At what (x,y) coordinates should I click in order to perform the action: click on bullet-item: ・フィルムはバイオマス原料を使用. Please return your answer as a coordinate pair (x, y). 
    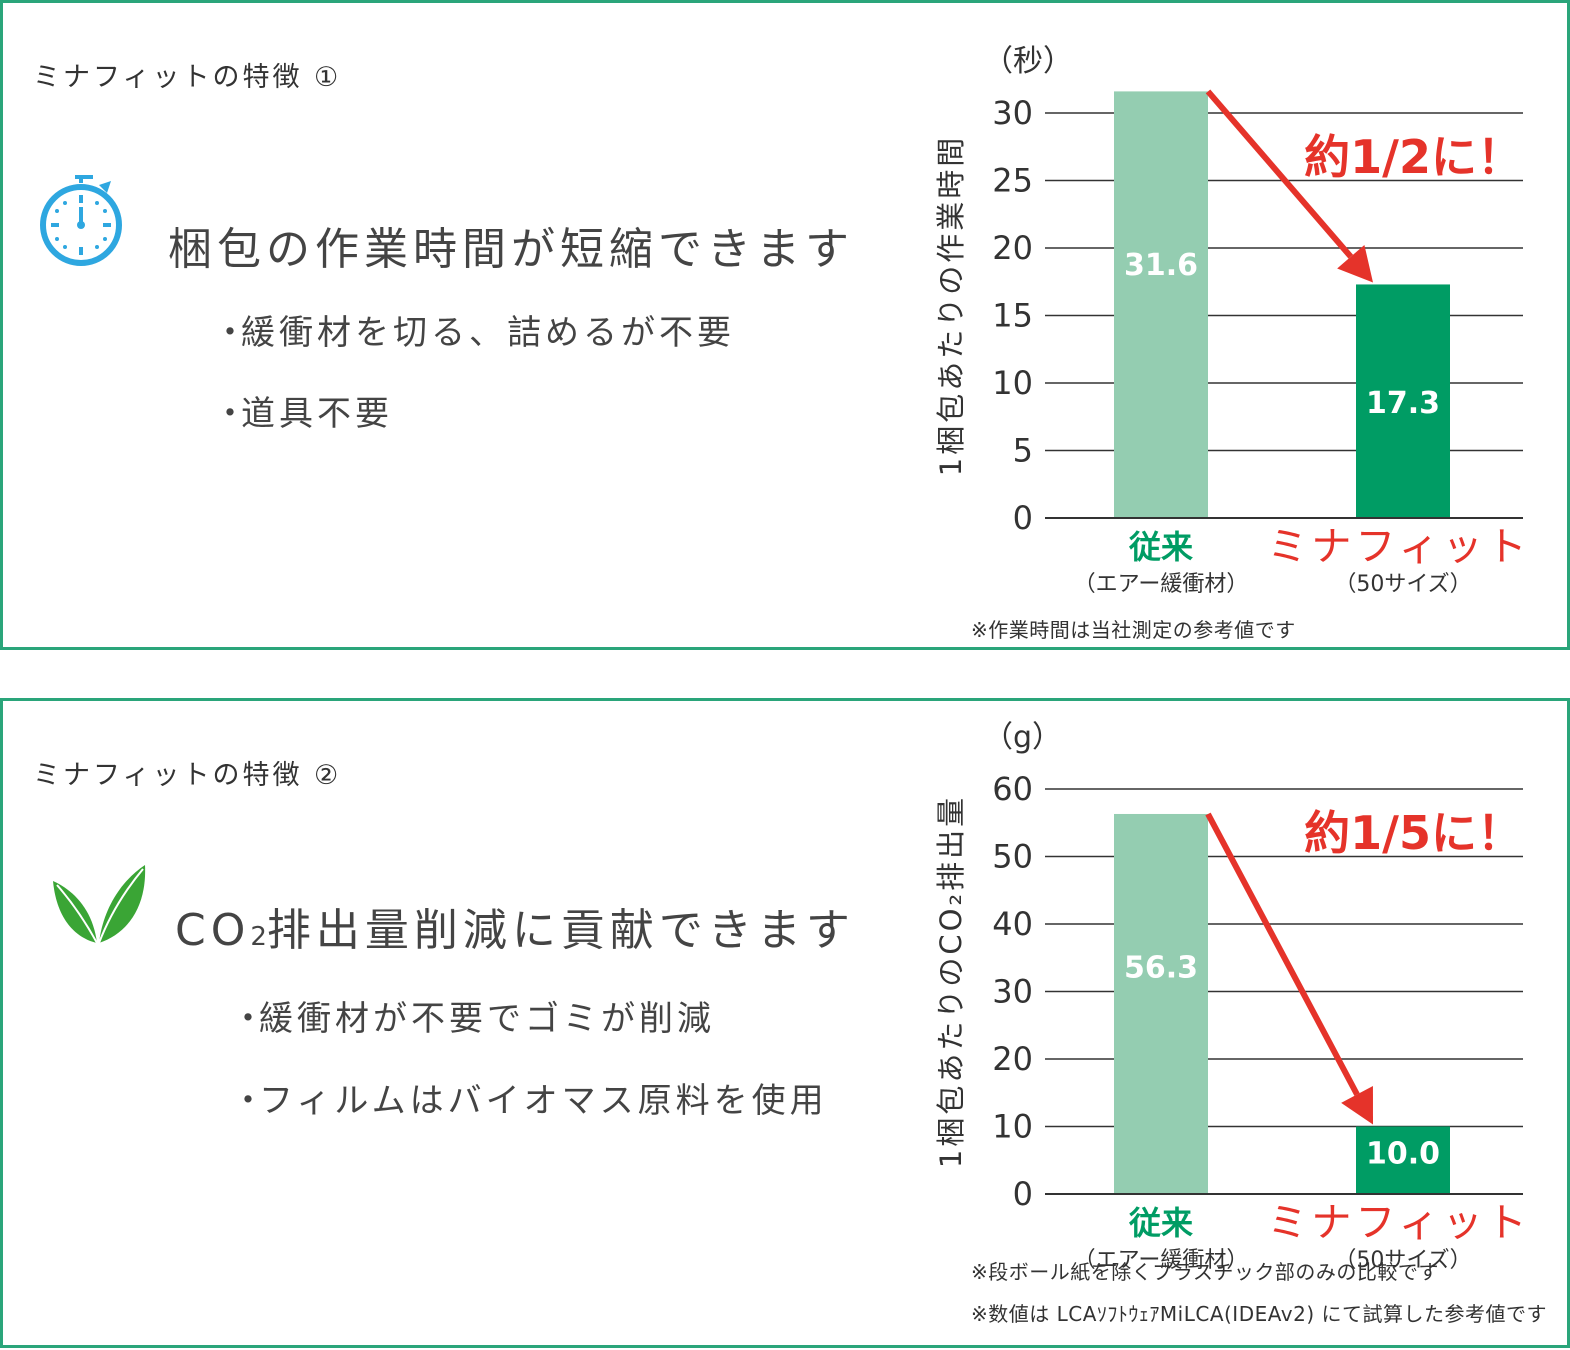
    Looking at the image, I should click on (529, 1101).